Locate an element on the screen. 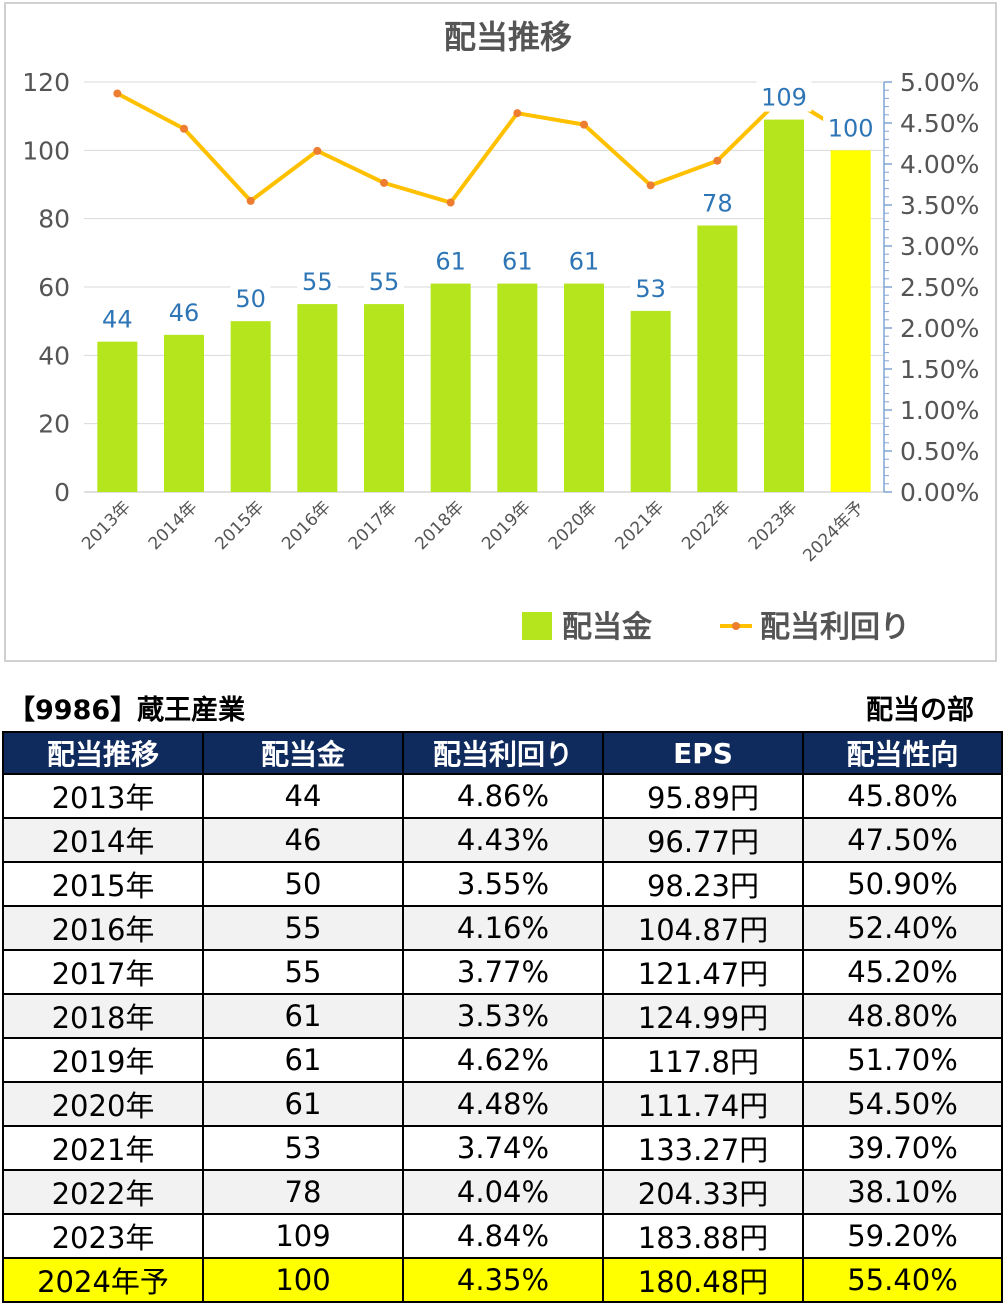 Image resolution: width=1003 pixels, height=1303 pixels. table-cell: 4.16% is located at coordinates (503, 928).